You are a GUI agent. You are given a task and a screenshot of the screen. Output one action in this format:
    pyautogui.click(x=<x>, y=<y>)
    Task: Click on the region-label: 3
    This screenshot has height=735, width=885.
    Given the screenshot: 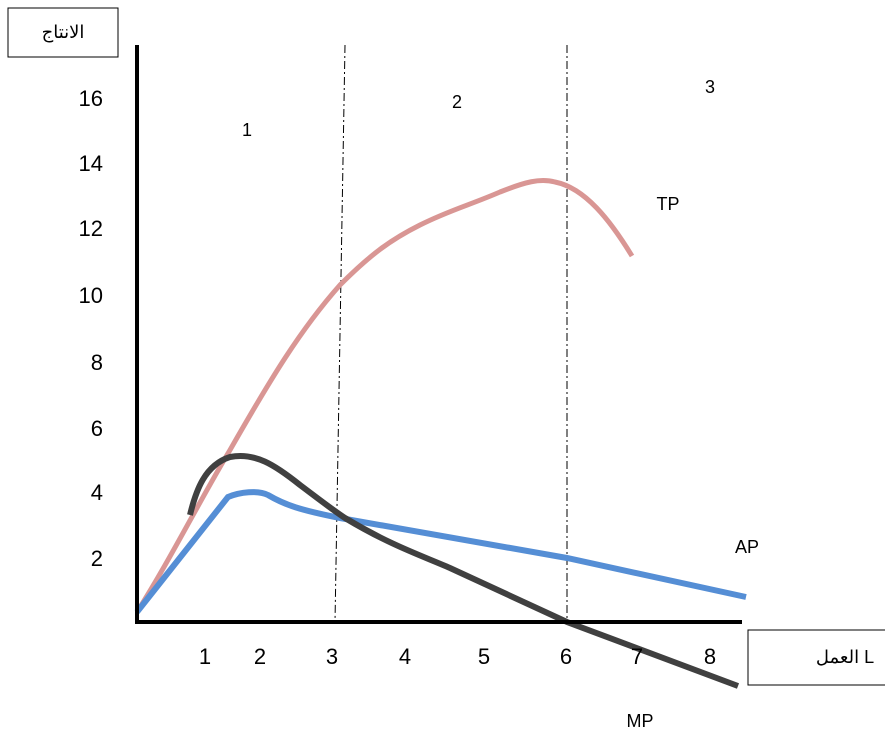 What is the action you would take?
    pyautogui.click(x=710, y=87)
    